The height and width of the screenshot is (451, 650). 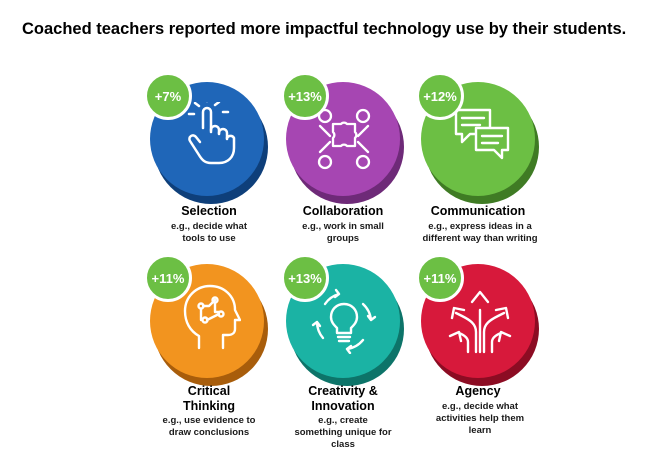 I want to click on lightbulb-cycle-icon, so click(x=344, y=323).